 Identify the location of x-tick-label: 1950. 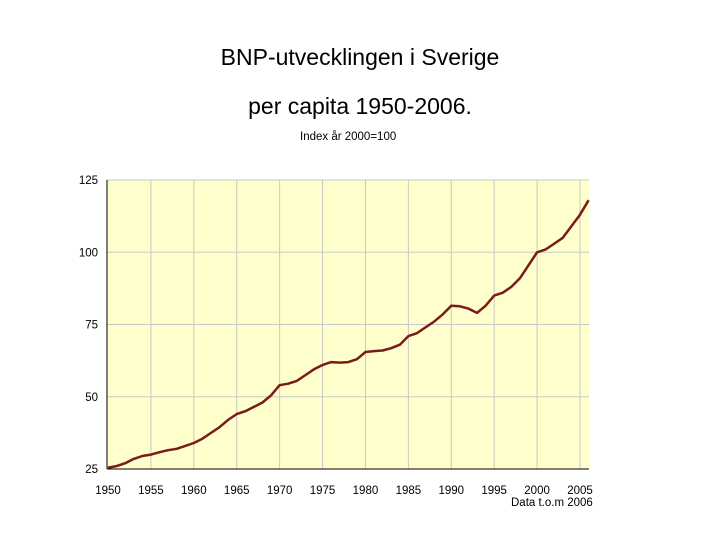
(108, 491).